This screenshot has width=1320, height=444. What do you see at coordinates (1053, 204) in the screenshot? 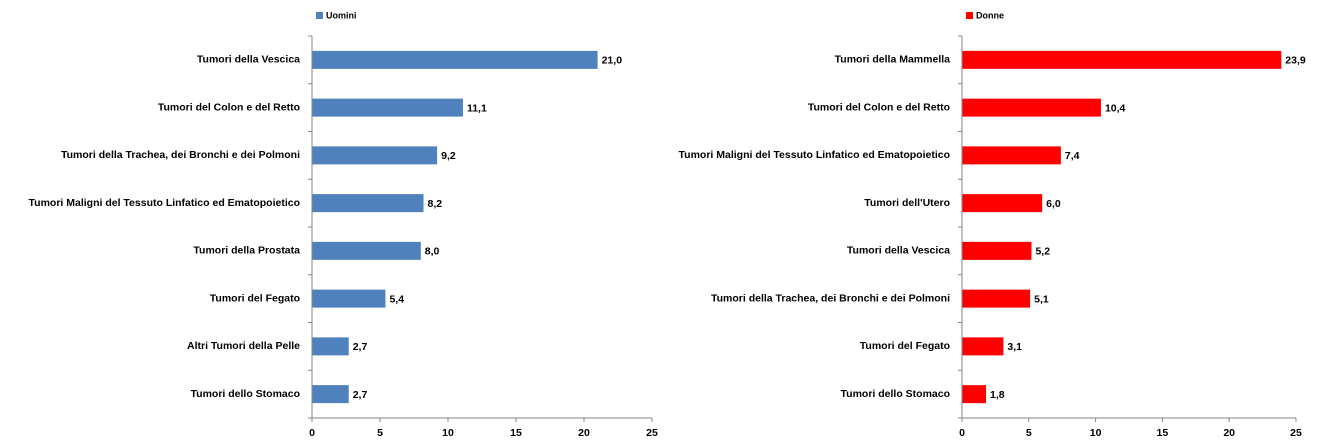
I see `value-label: 6,0` at bounding box center [1053, 204].